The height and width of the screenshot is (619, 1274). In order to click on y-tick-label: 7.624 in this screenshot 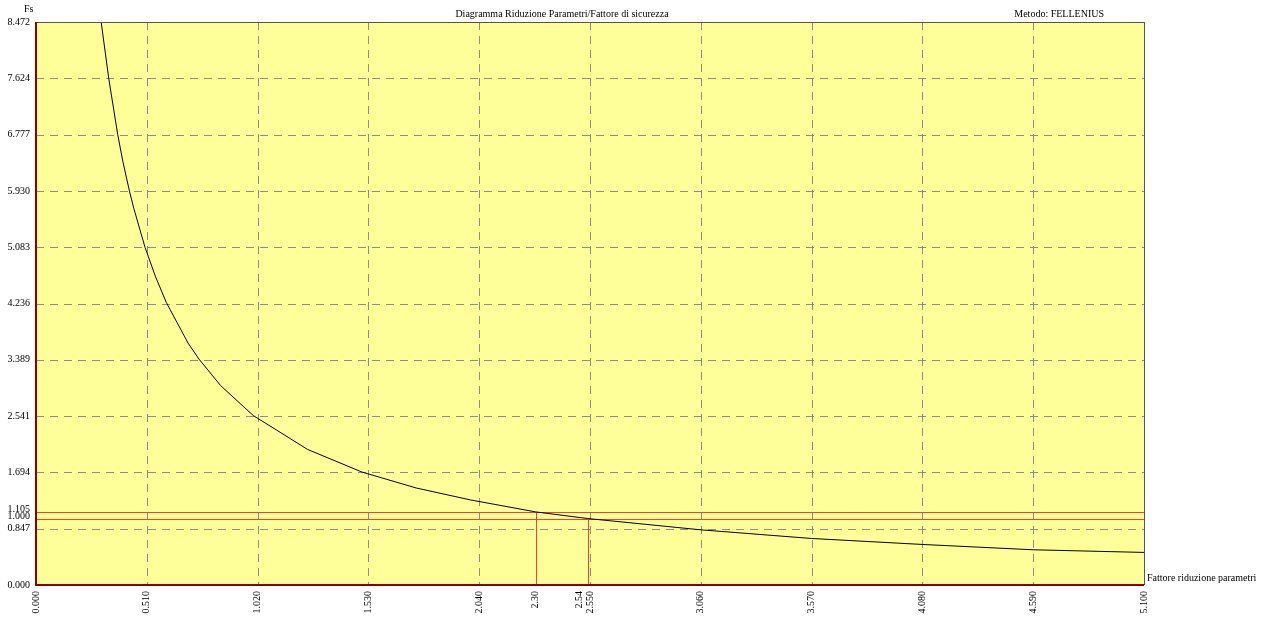, I will do `click(18, 77)`.